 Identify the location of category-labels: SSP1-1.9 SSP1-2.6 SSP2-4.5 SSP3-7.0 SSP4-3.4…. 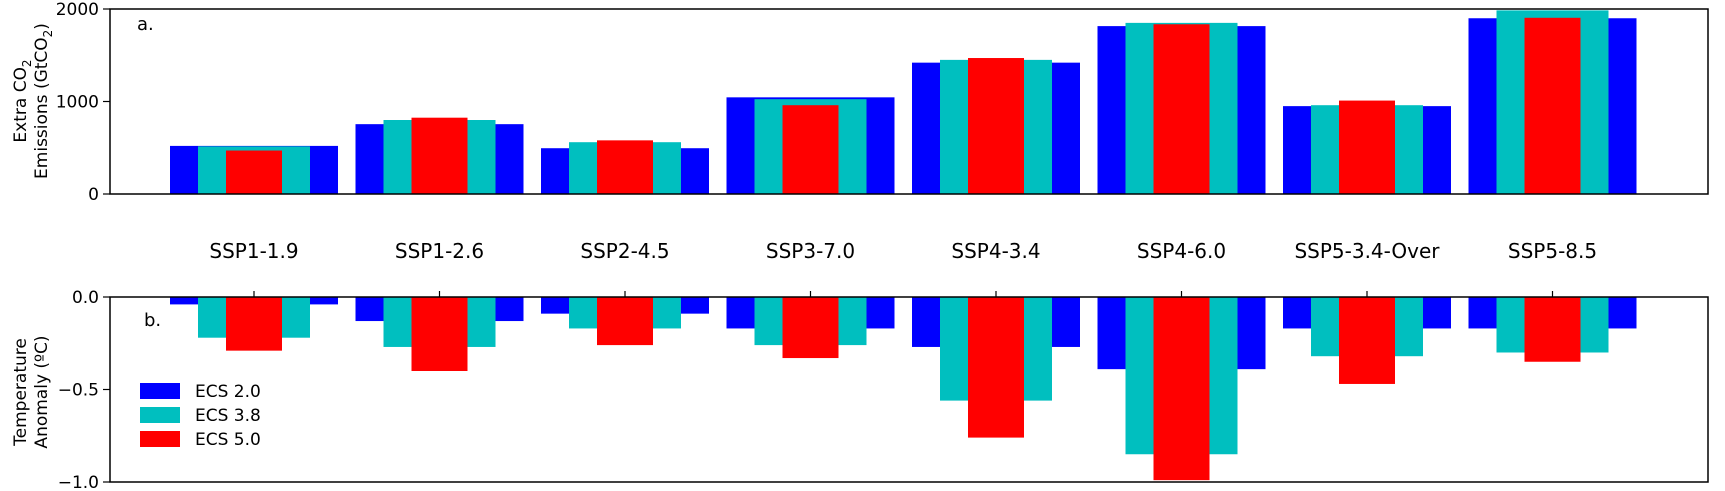
(903, 251).